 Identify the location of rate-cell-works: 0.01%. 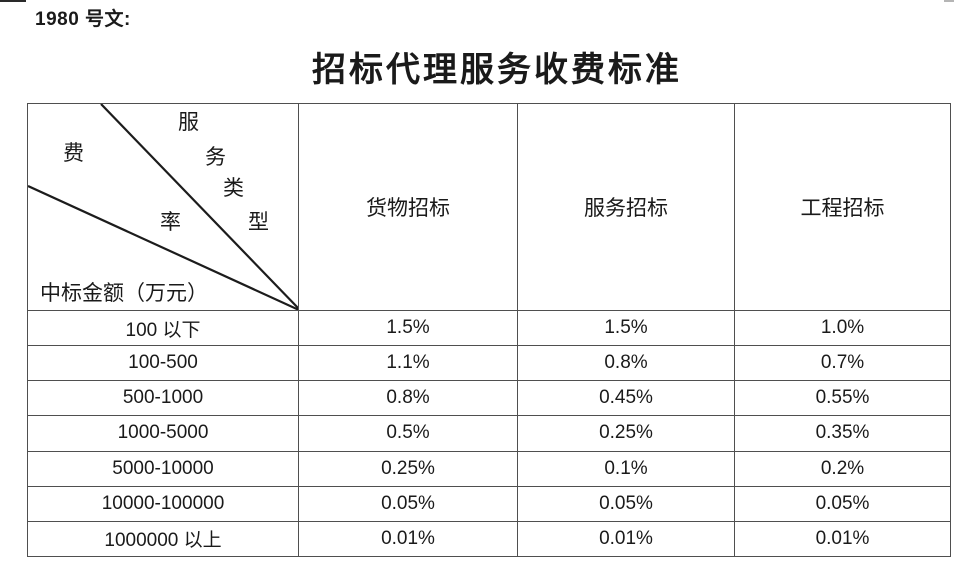
(842, 539).